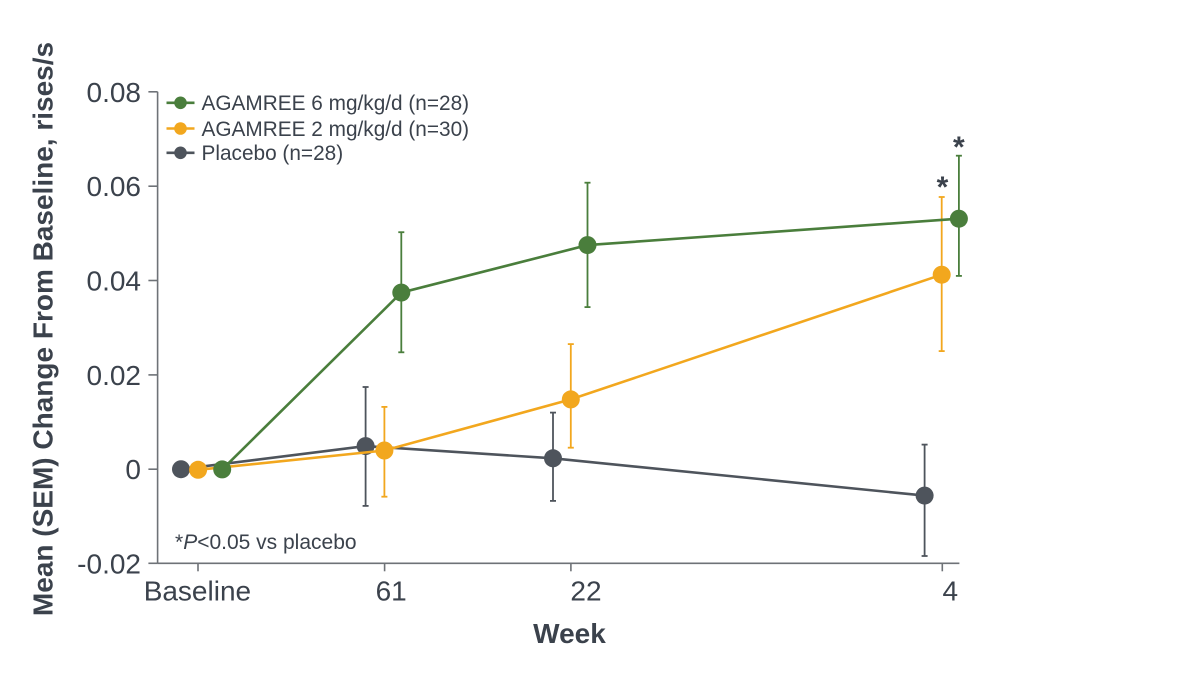 Image resolution: width=1200 pixels, height=695 pixels. What do you see at coordinates (114, 186) in the screenshot?
I see `svg-text: 0.06` at bounding box center [114, 186].